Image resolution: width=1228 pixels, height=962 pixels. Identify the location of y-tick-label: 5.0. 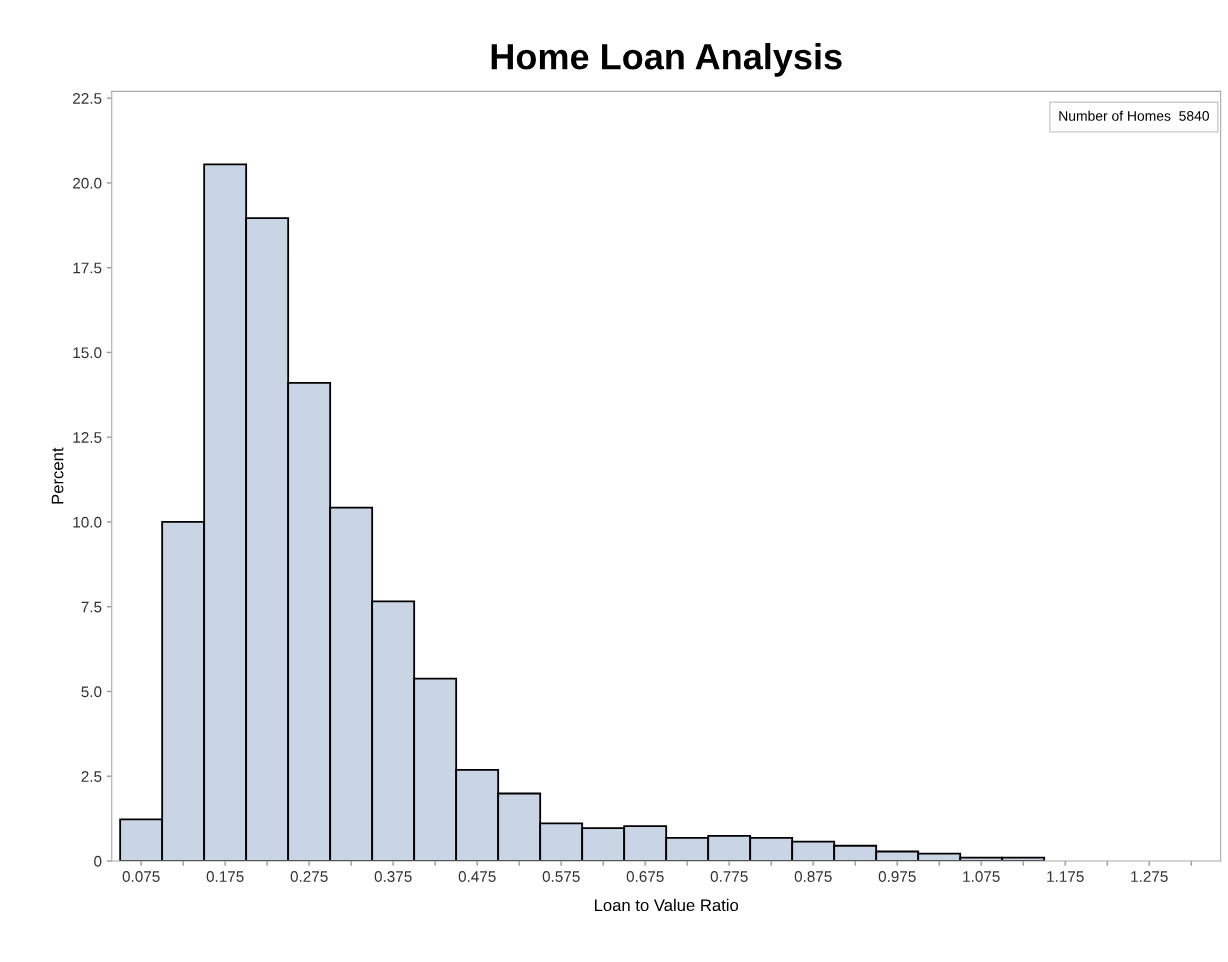
(91, 692).